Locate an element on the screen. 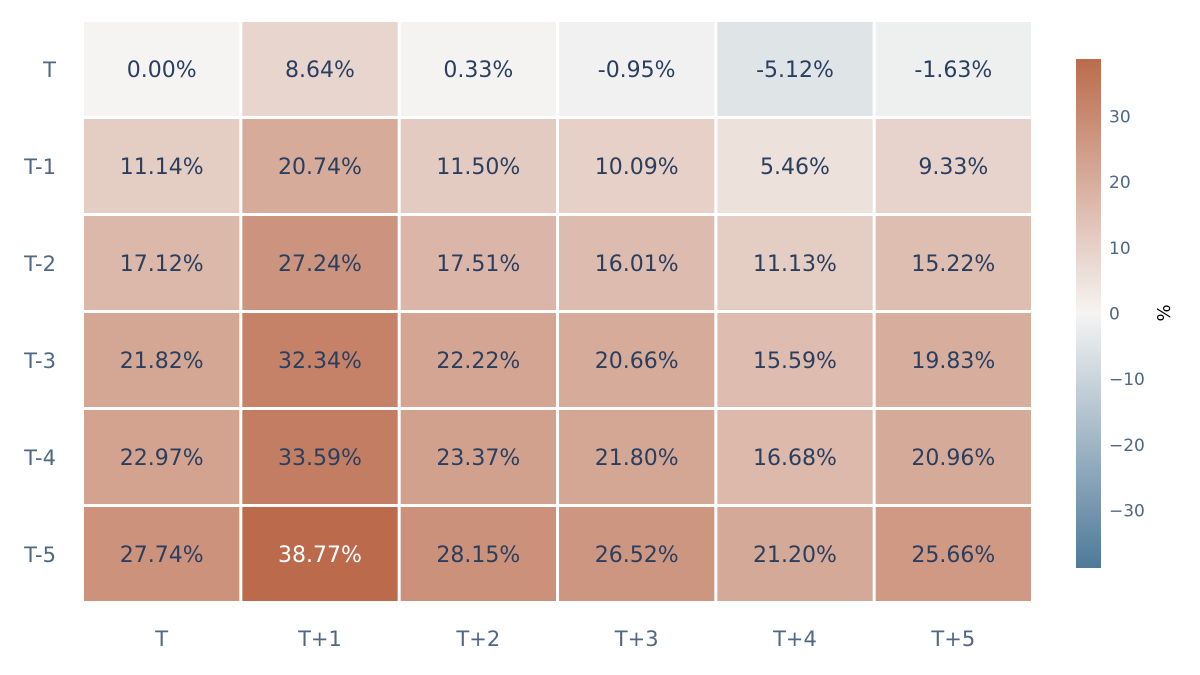  cell-value-label: 26.52% is located at coordinates (637, 555).